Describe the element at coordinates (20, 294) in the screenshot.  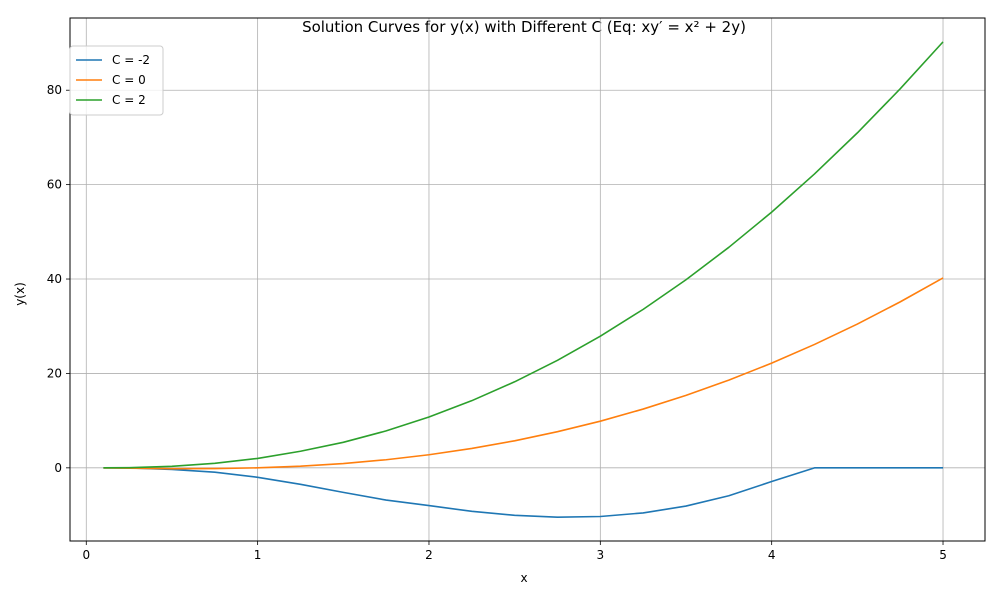
I see `y-axis-label: y(x)` at that location.